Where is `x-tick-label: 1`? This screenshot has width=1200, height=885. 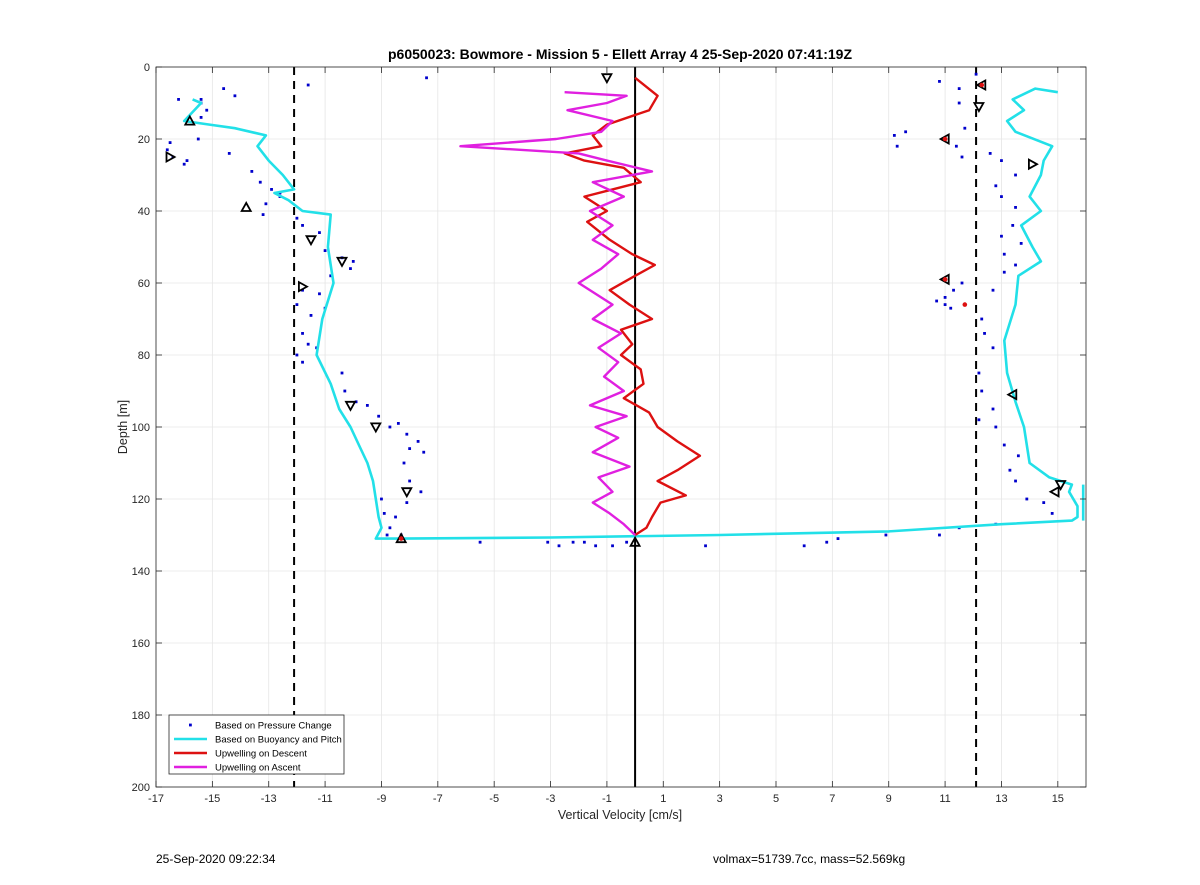
x-tick-label: 1 is located at coordinates (663, 799).